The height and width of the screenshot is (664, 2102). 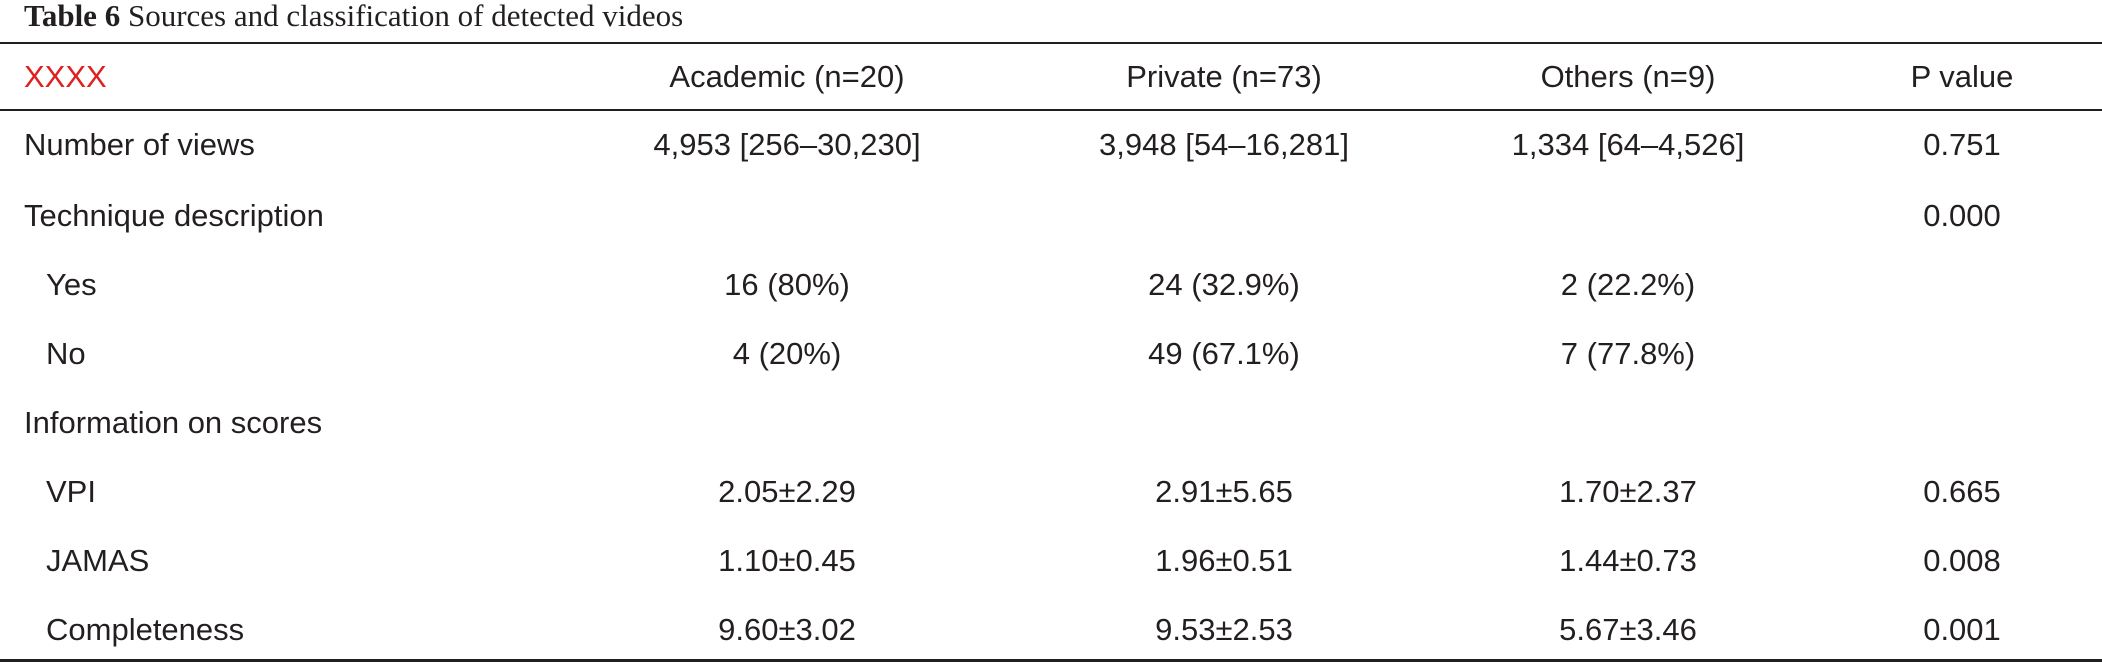 I want to click on cell-others: 1.44±0.73, so click(x=1628, y=560).